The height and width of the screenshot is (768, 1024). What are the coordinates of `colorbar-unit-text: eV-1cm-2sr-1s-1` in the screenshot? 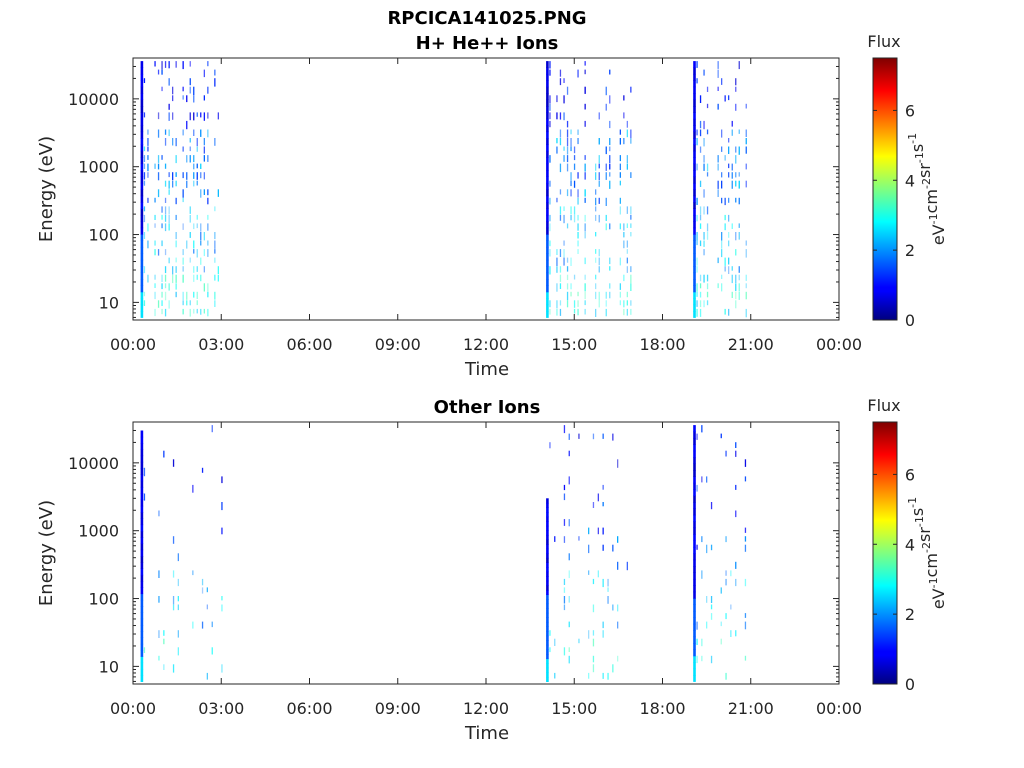 It's located at (927, 553).